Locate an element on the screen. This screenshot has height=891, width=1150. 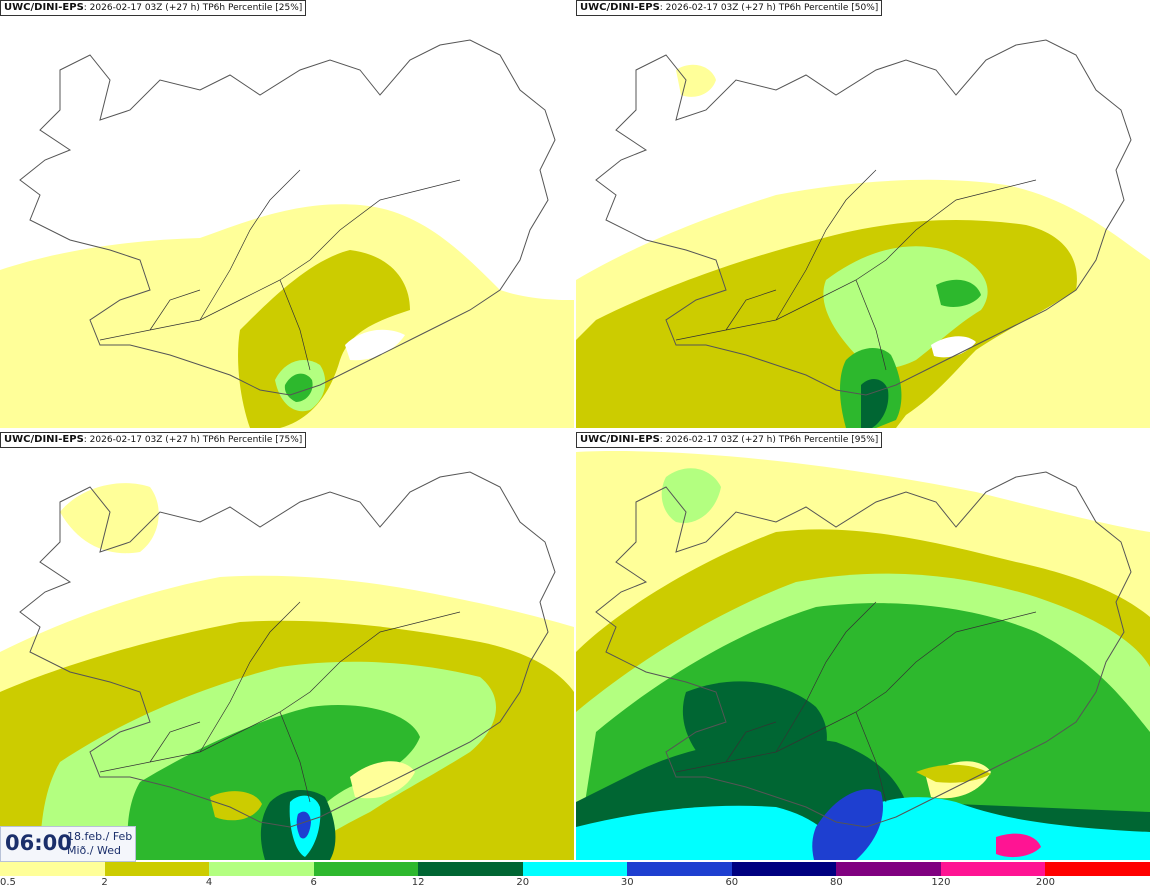
legend-tick-label: 60 is located at coordinates (732, 882).